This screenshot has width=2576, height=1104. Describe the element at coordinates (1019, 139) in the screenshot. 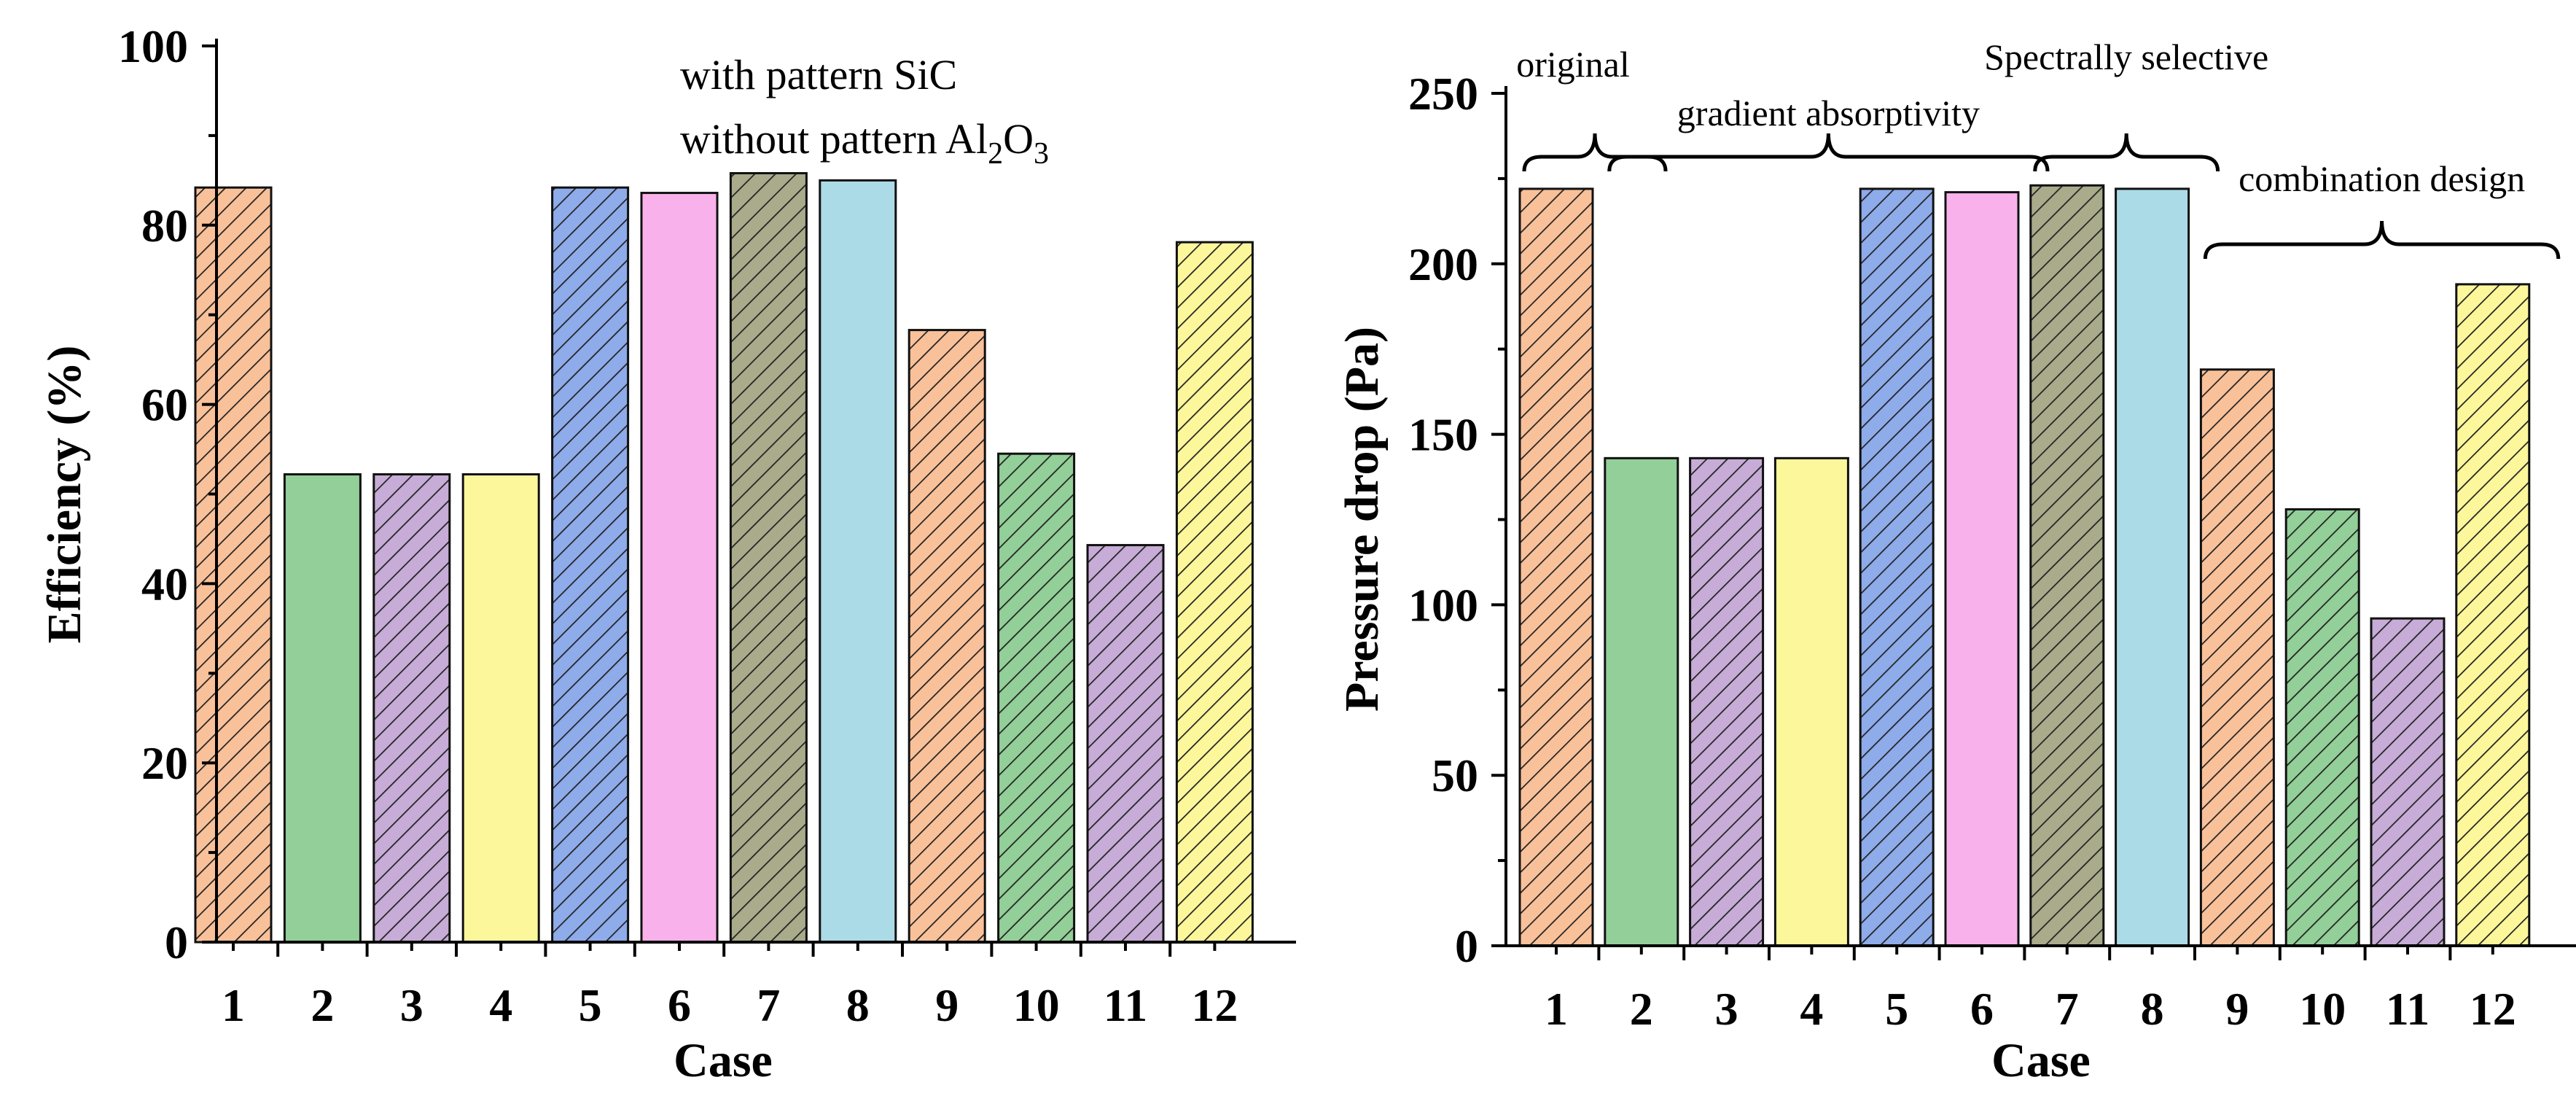

I see `legend-o: O` at that location.